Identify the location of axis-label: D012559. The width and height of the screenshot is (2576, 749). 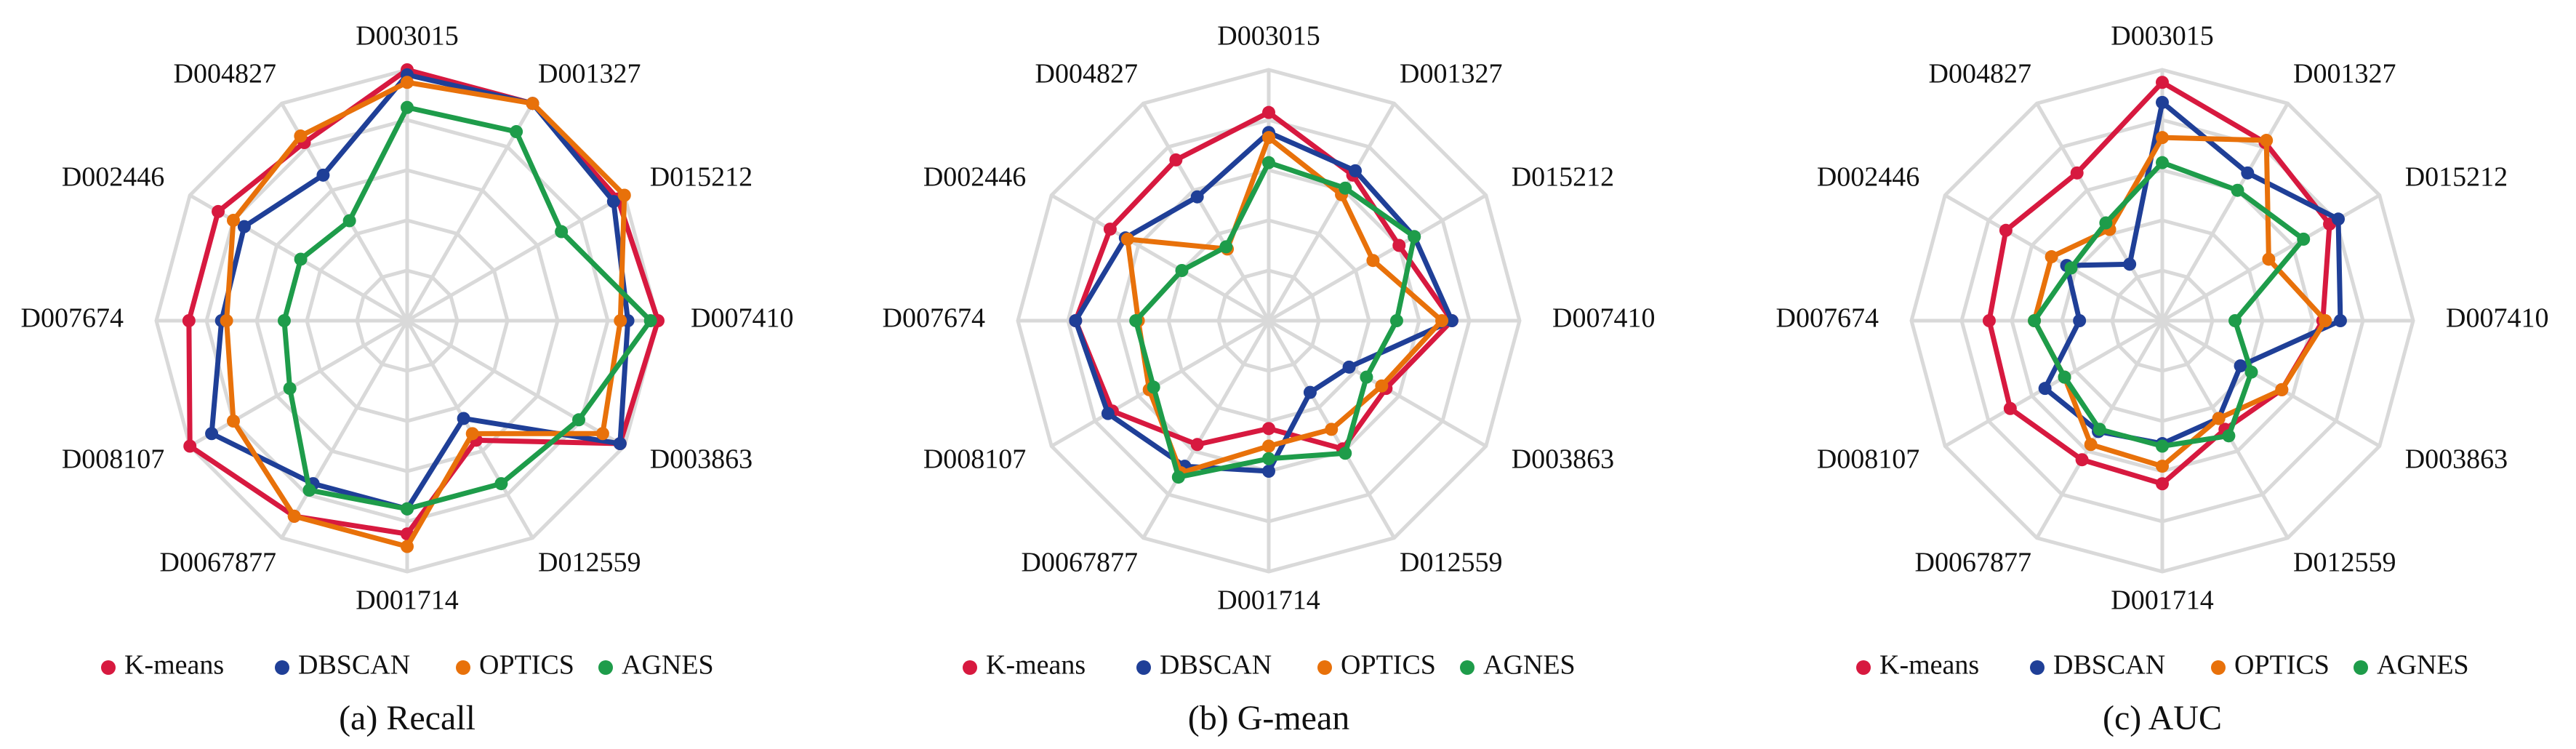
(1451, 563).